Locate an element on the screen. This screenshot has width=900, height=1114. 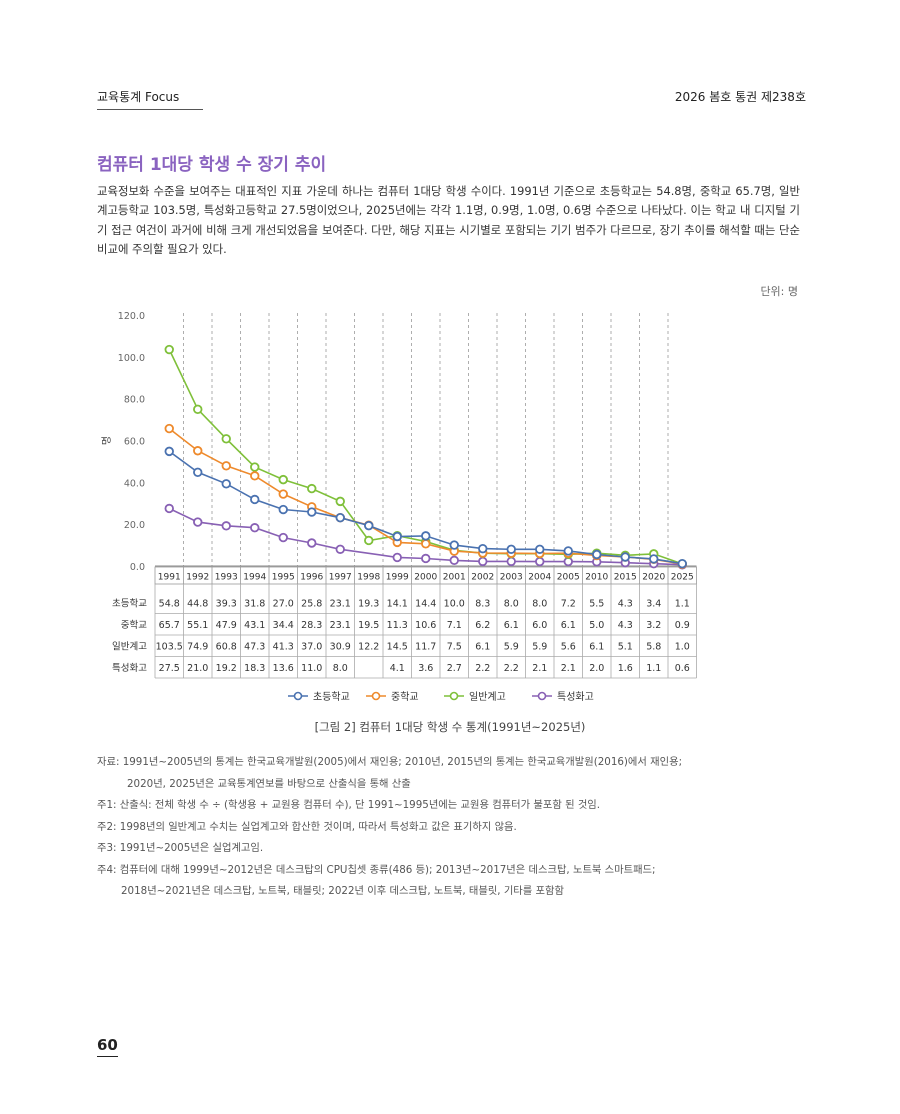
series-line is located at coordinates (425, 536).